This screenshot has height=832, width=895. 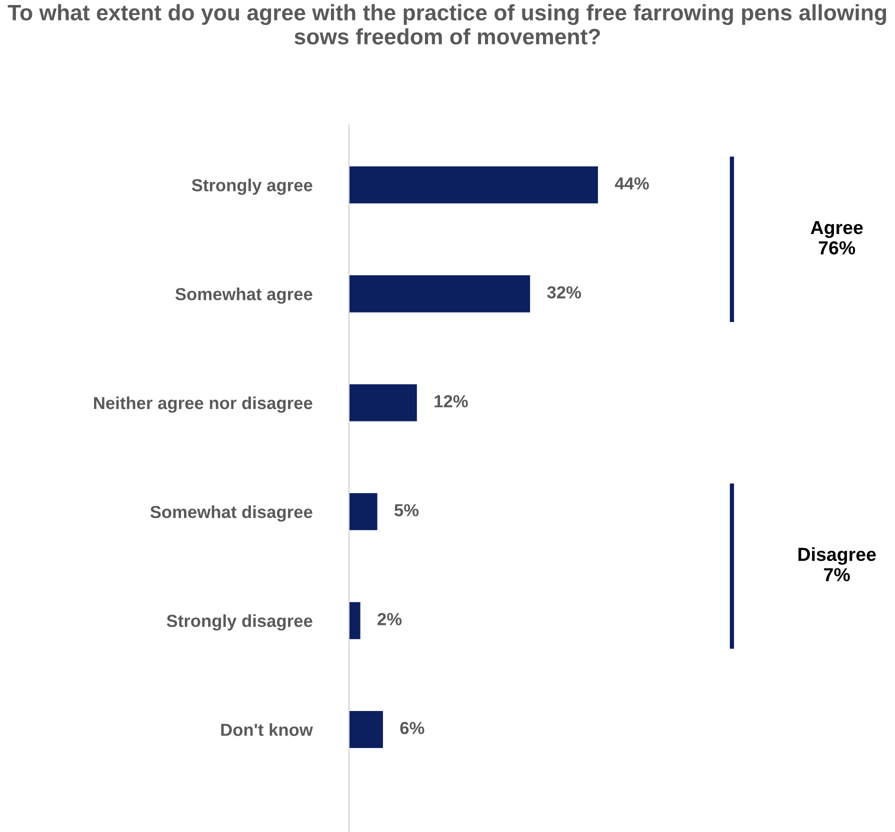 What do you see at coordinates (231, 513) in the screenshot?
I see `y-tick-label: Somewhat disagree` at bounding box center [231, 513].